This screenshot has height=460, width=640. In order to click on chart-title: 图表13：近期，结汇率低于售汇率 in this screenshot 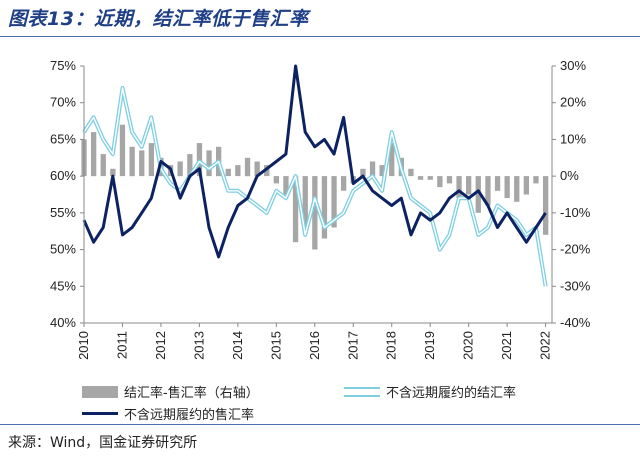, I will do `click(158, 19)`.